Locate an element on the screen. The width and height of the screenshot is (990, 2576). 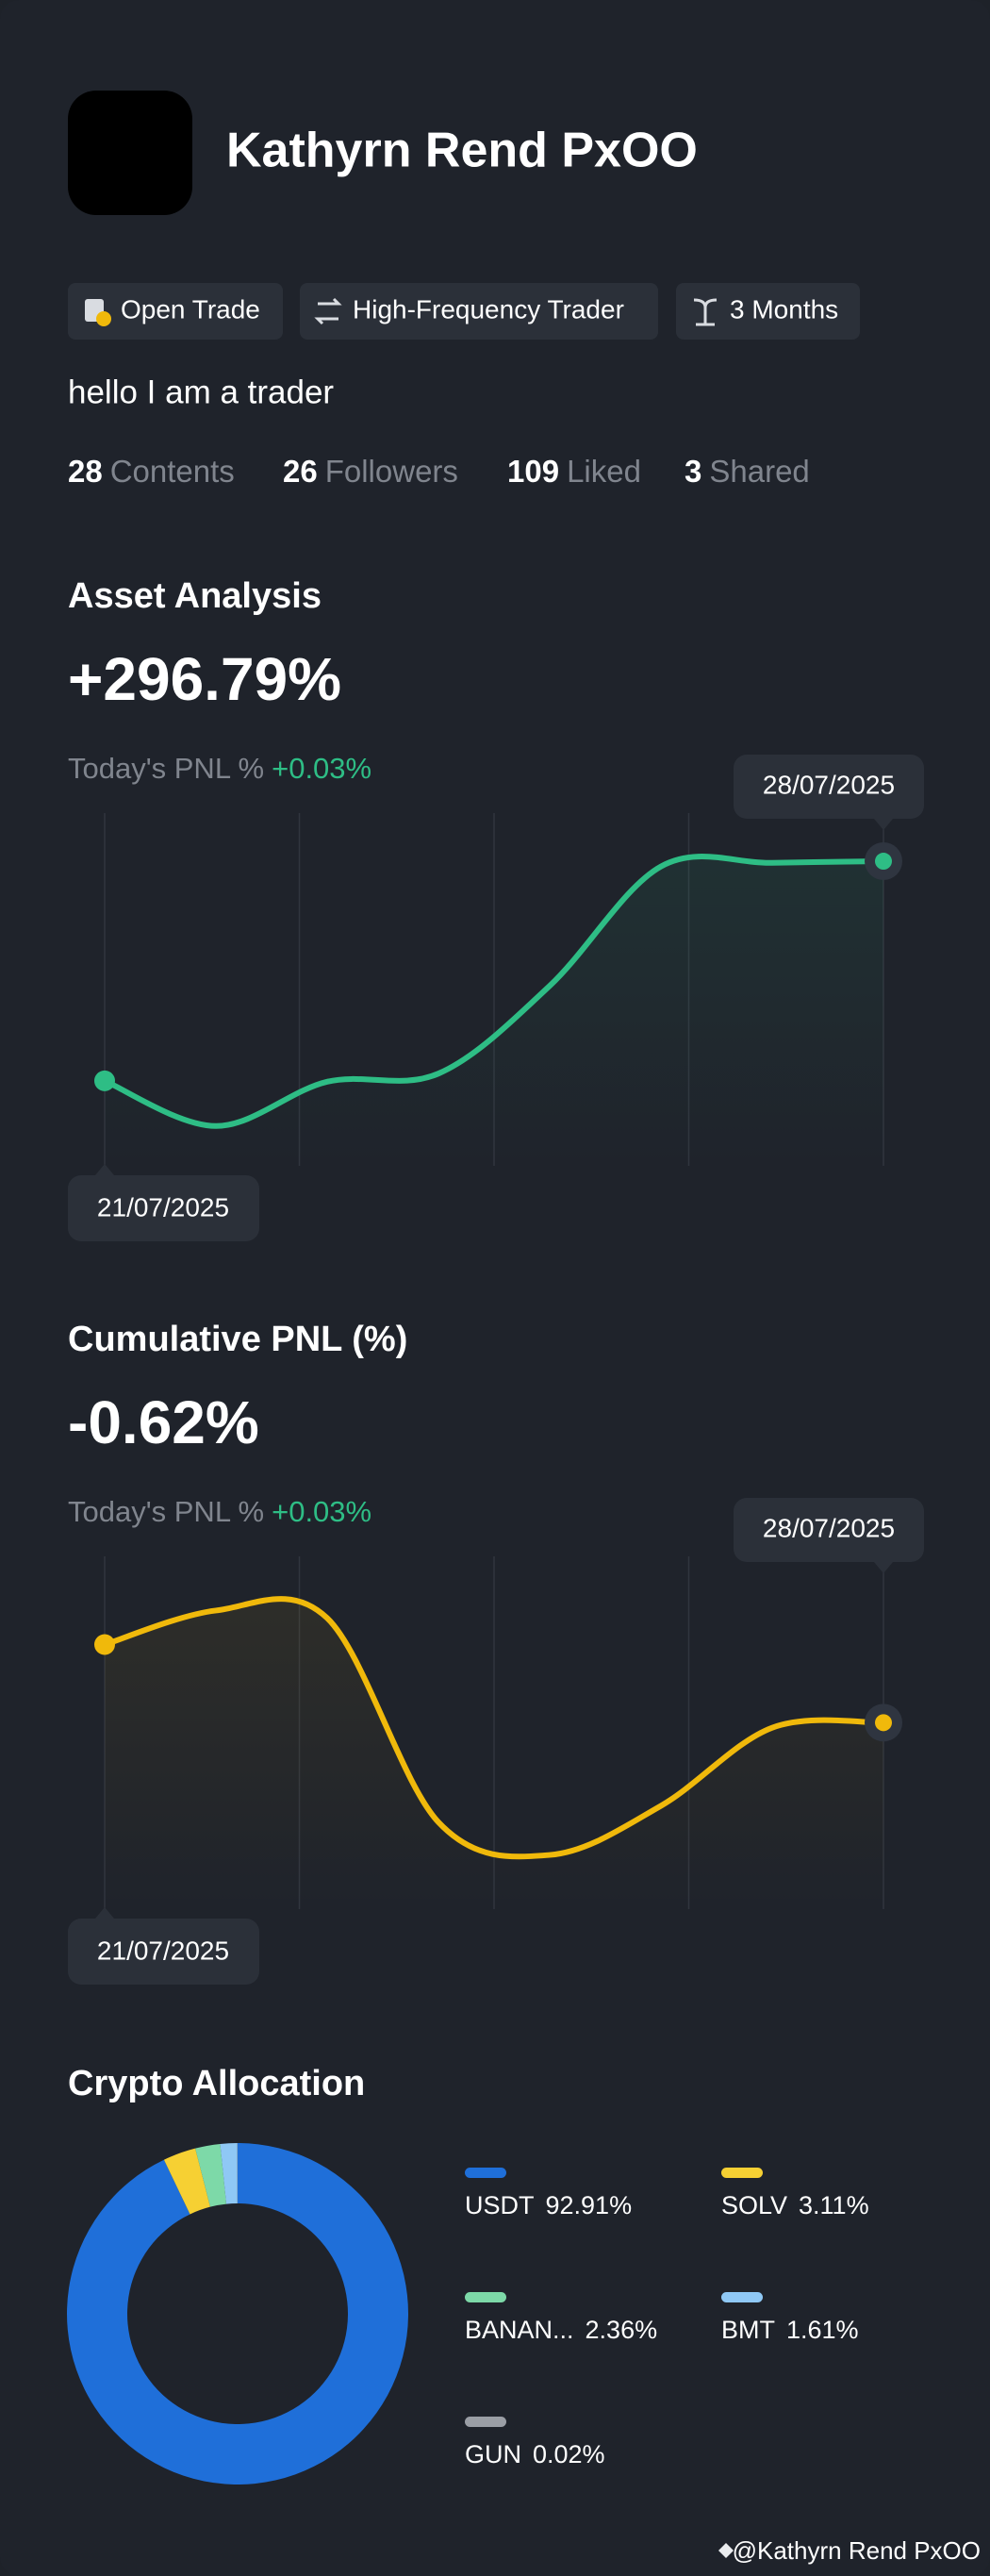
stat: 3 Shared is located at coordinates (747, 471).